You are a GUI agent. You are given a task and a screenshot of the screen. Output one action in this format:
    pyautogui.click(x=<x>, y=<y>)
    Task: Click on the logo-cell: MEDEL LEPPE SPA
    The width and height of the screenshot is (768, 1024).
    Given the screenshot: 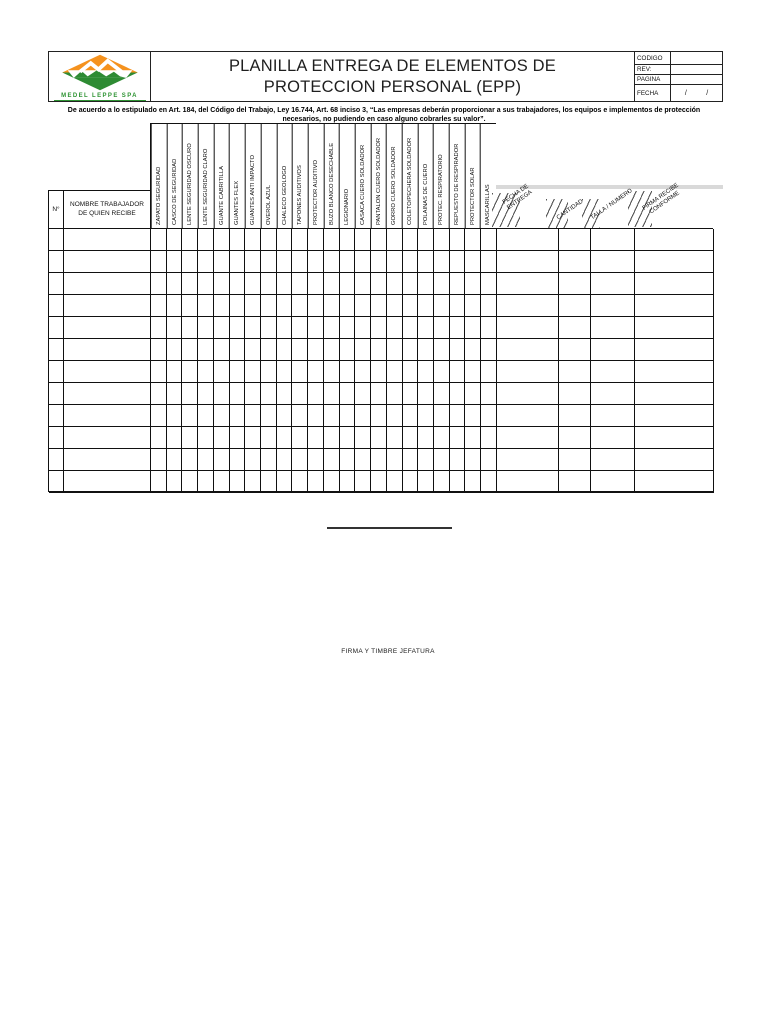 What is the action you would take?
    pyautogui.click(x=100, y=76)
    